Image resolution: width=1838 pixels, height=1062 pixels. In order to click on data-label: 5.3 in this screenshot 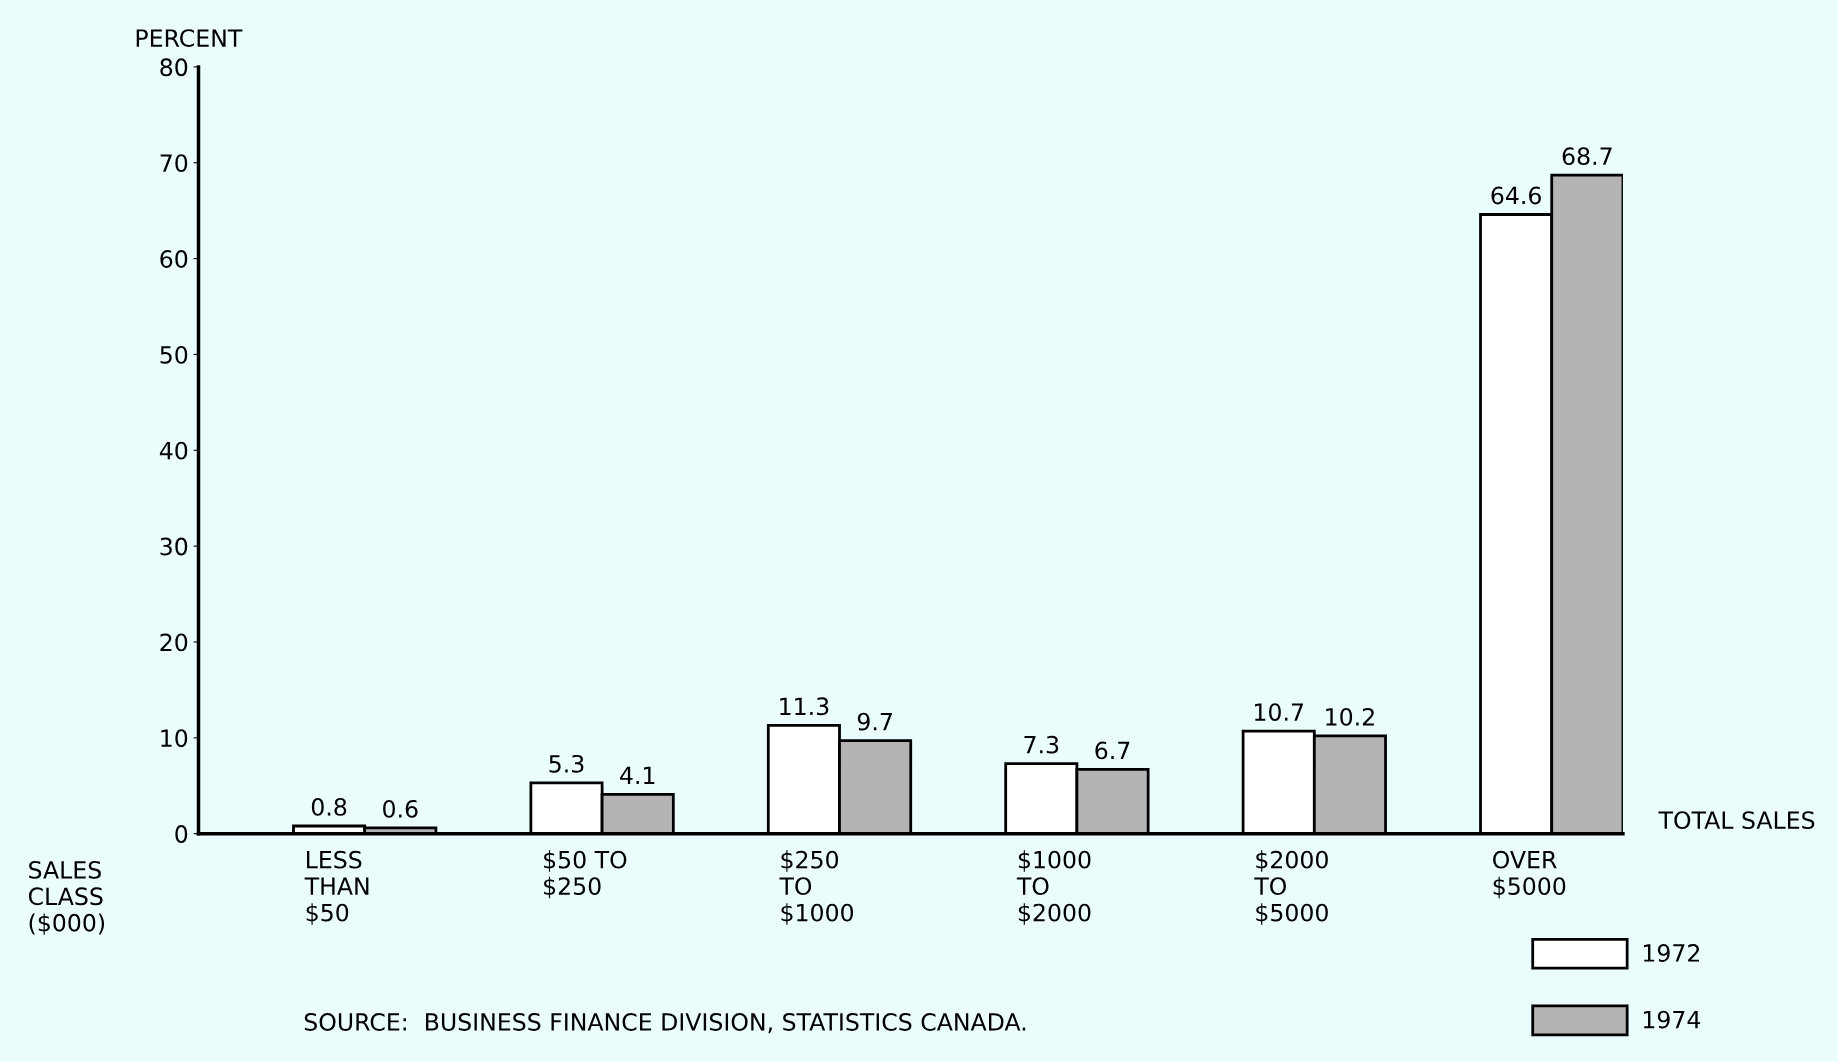, I will do `click(566, 763)`.